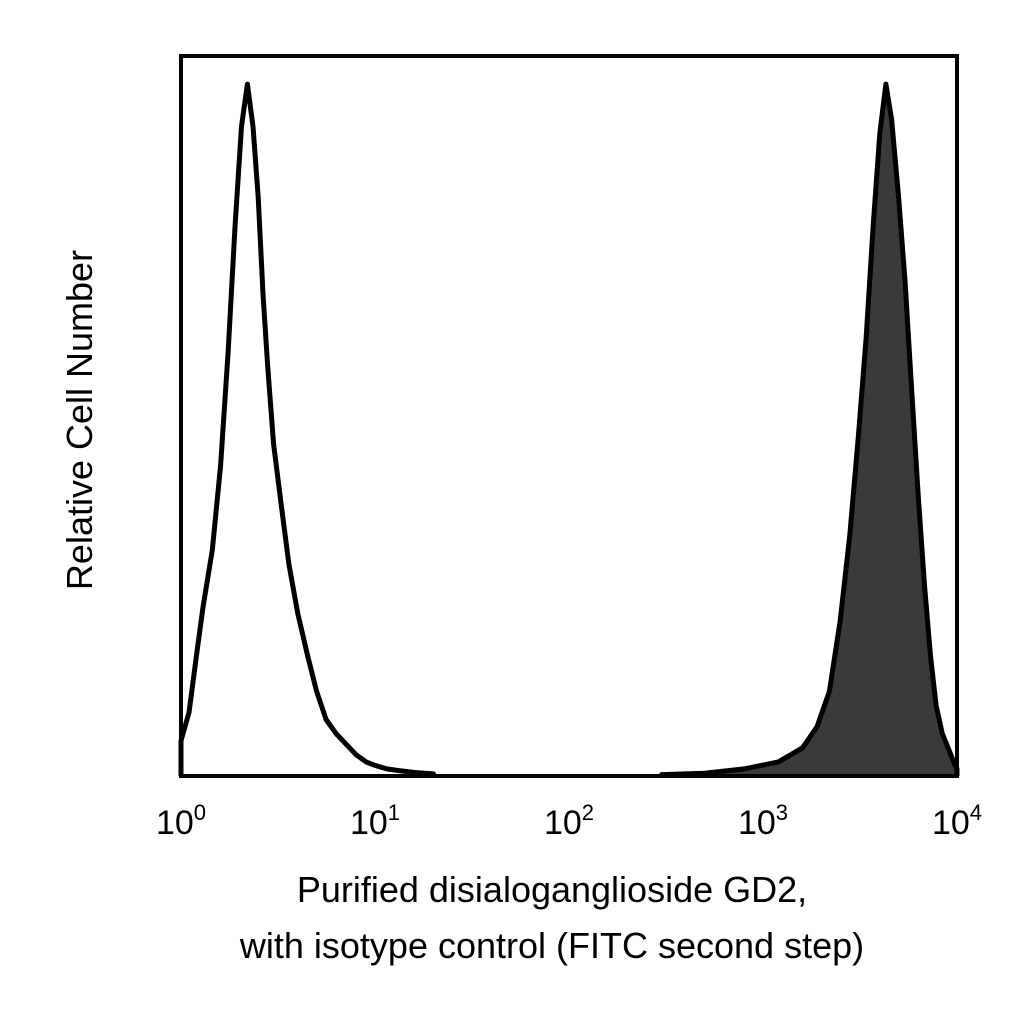 The height and width of the screenshot is (1024, 1024). I want to click on x-tick-labels: 10⁰ 10¹ 10² 10³ 10⁴, so click(569, 821).